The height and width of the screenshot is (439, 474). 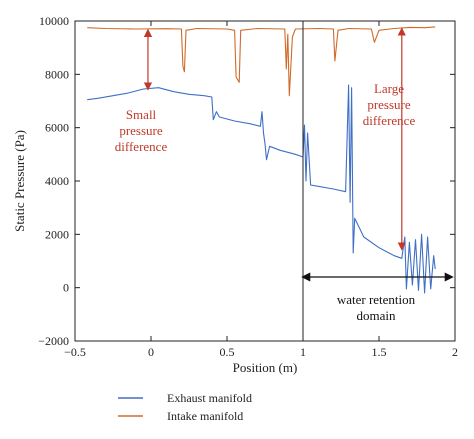 I want to click on x-tick-label: 1, so click(x=303, y=352).